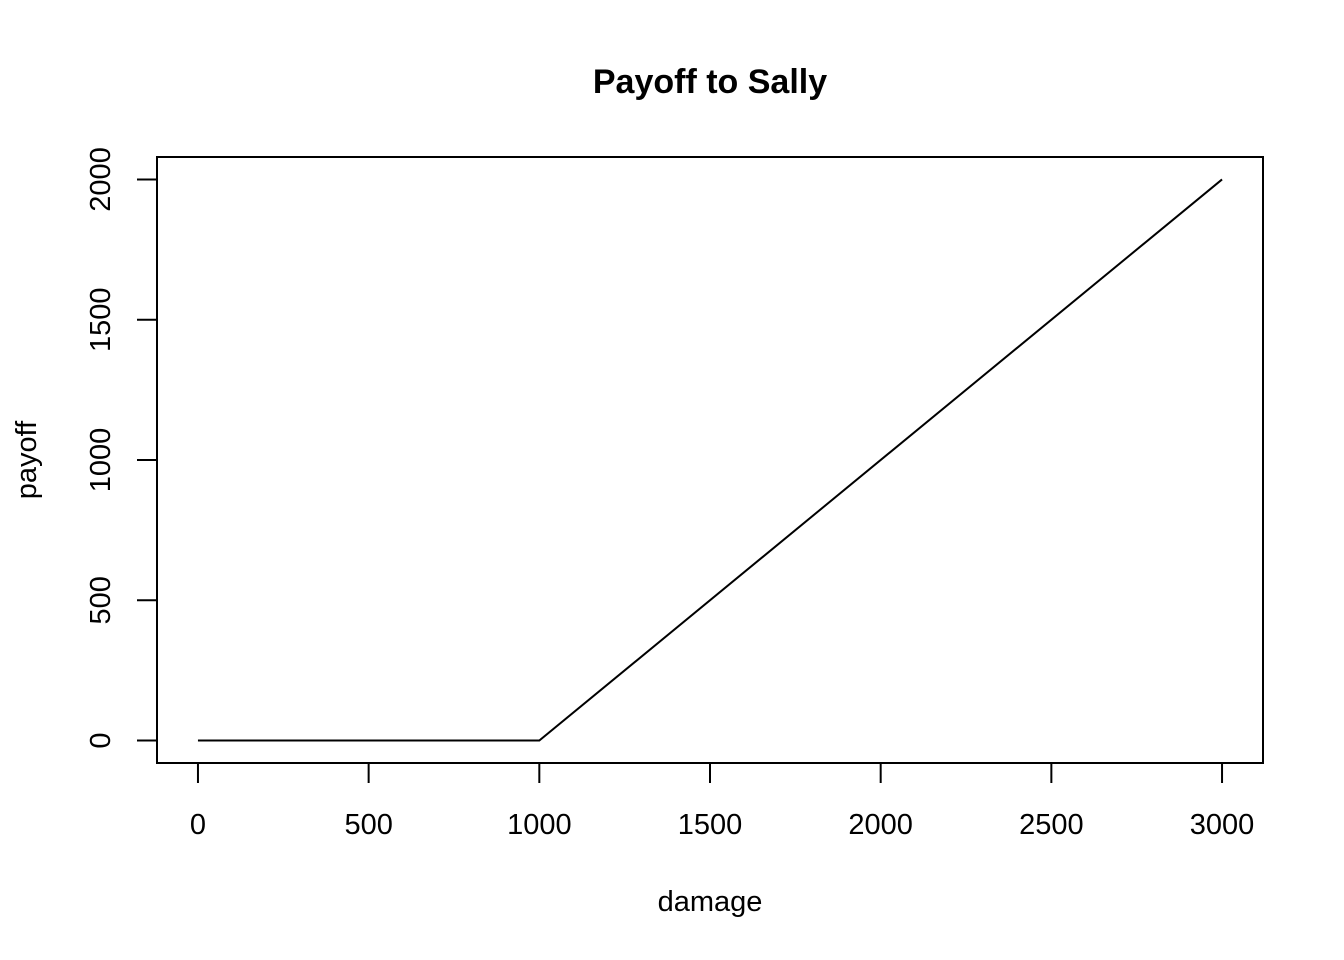  I want to click on y-axis-label: payoff, so click(27, 459).